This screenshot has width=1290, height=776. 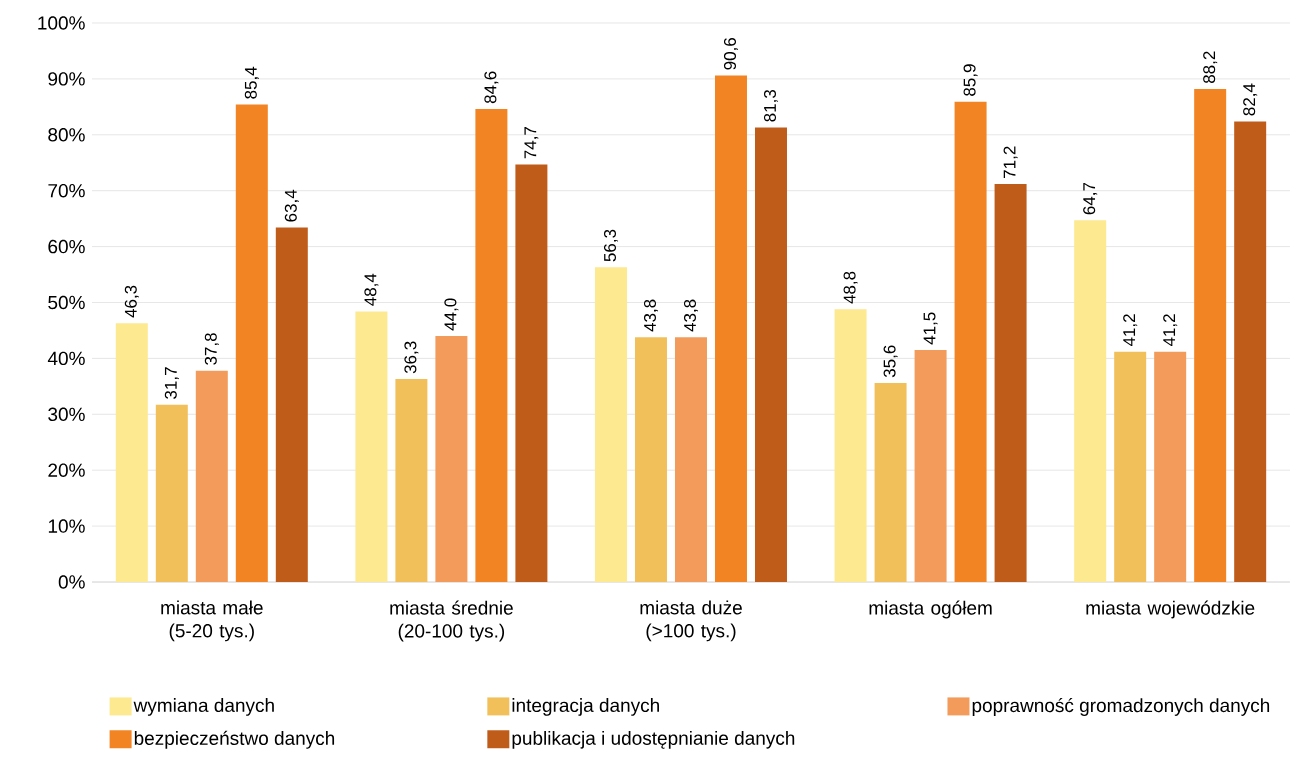 I want to click on data-label: 81,3, so click(x=771, y=105).